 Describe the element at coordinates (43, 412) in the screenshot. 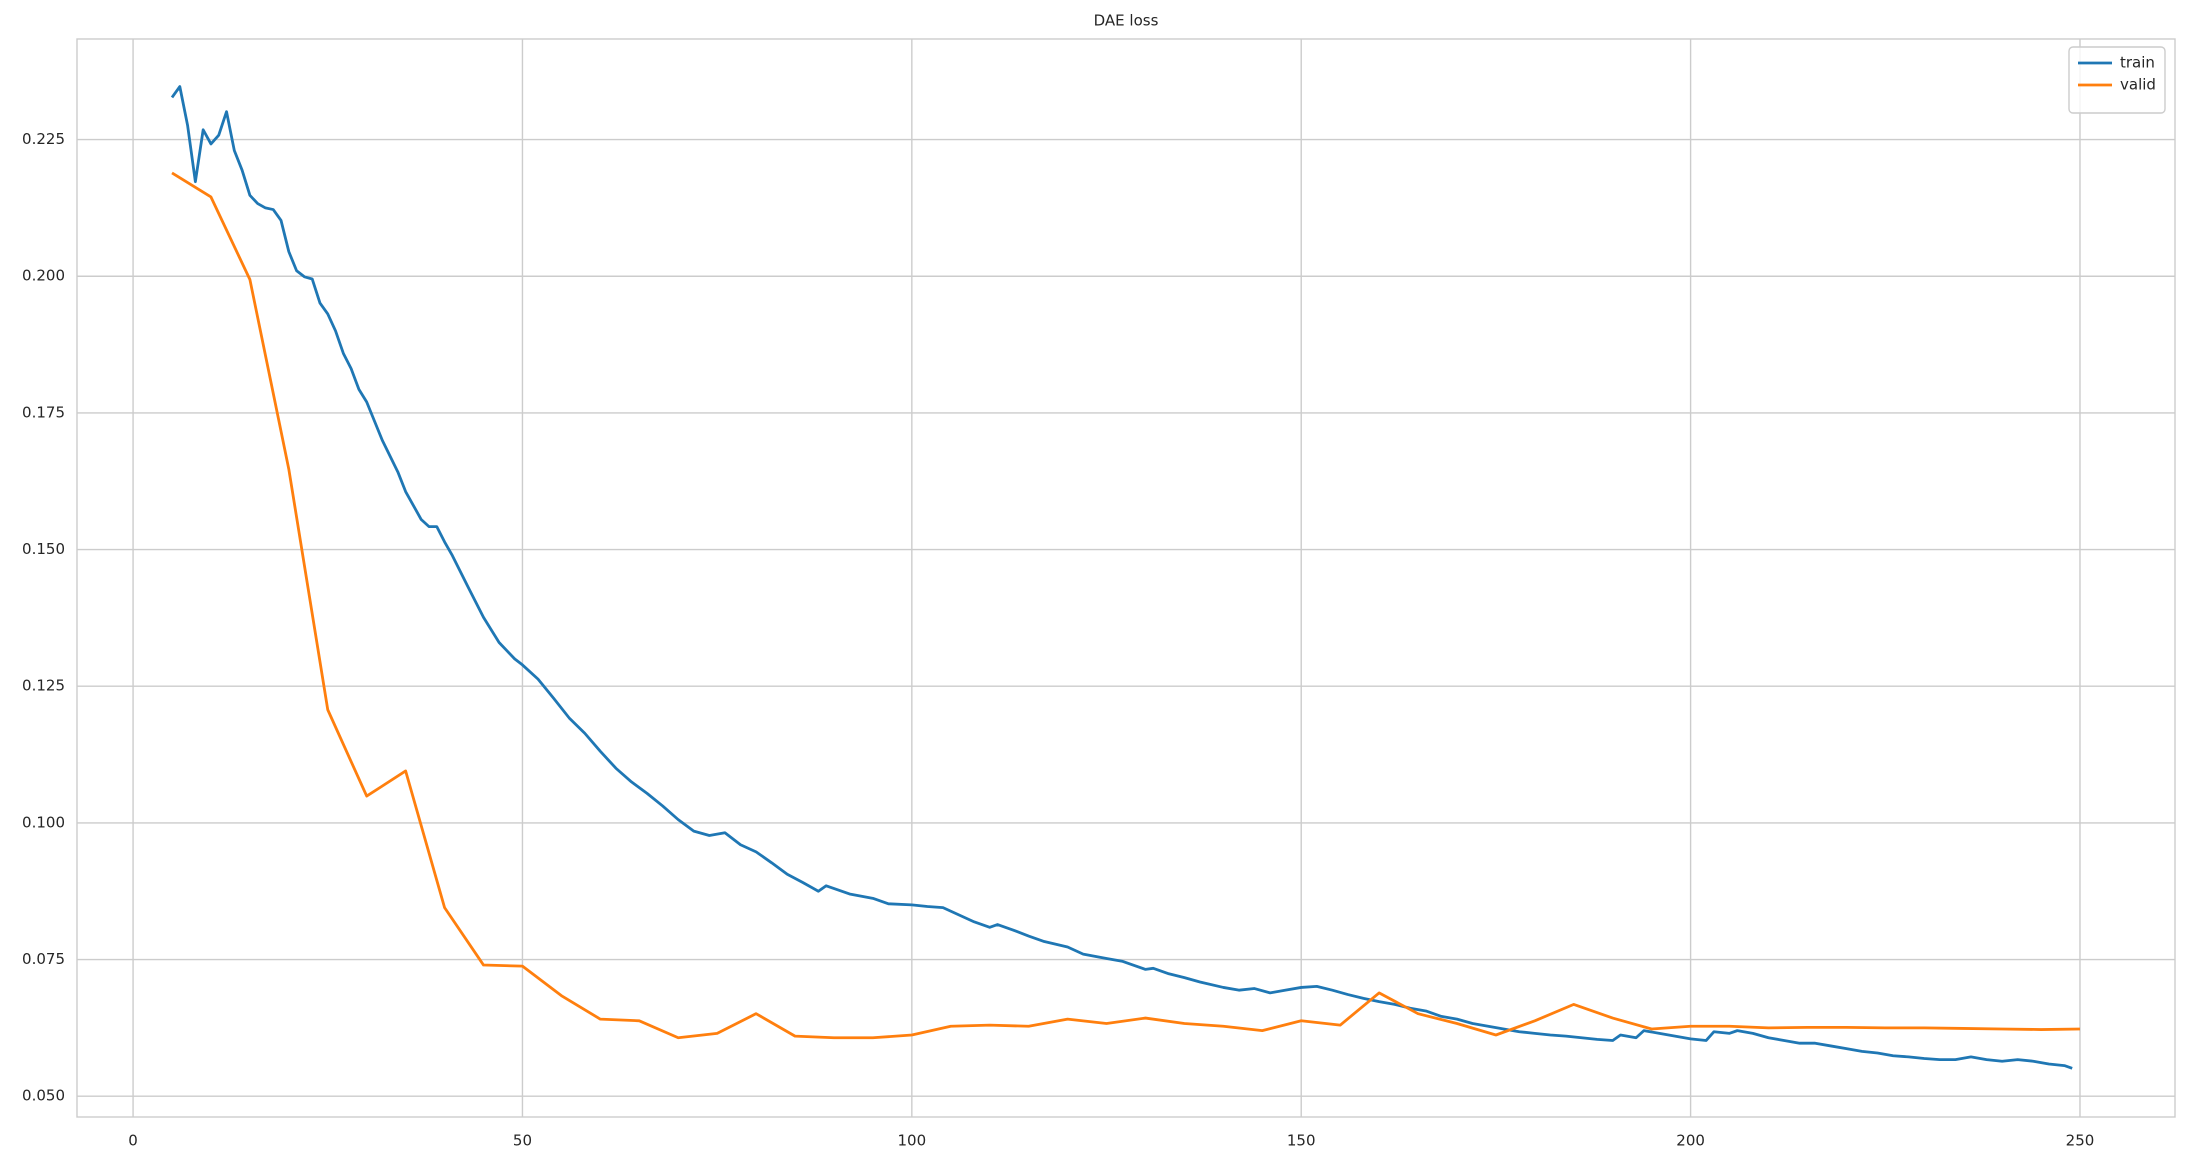

I see `y-tick-label: 0.175` at that location.